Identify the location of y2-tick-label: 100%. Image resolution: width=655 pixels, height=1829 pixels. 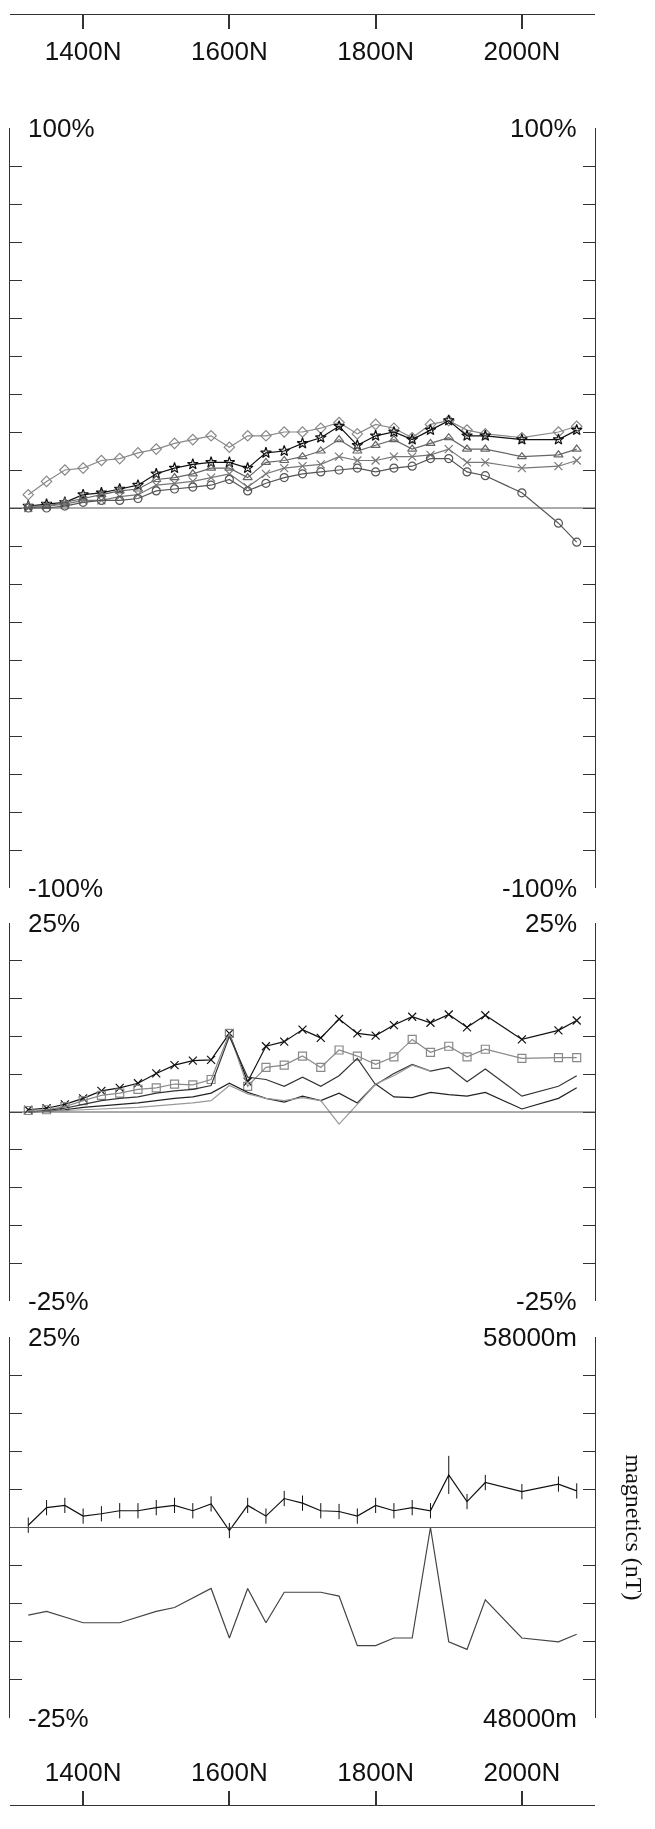
(543, 128).